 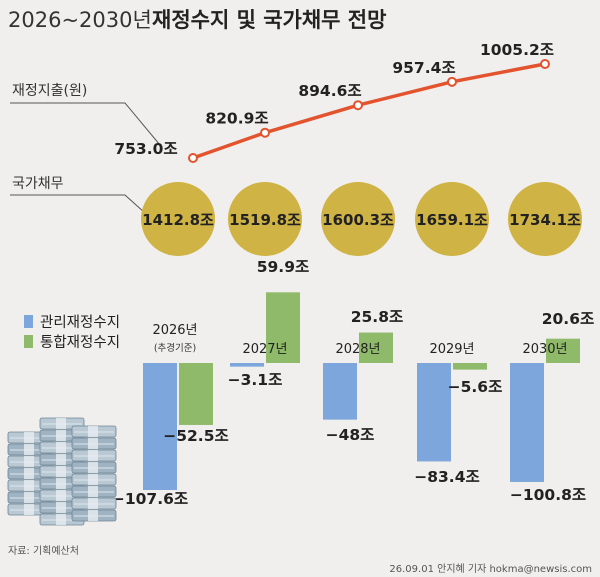 What do you see at coordinates (517, 50) in the screenshot?
I see `expenditure-value-label: 1005.2조` at bounding box center [517, 50].